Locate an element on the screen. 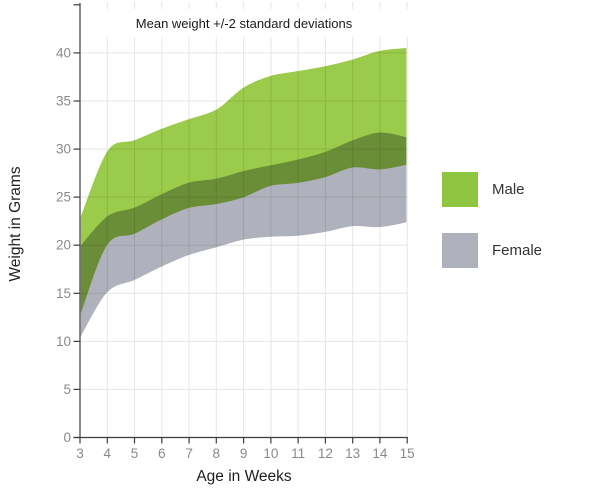  x-tick-label: 7 is located at coordinates (189, 453).